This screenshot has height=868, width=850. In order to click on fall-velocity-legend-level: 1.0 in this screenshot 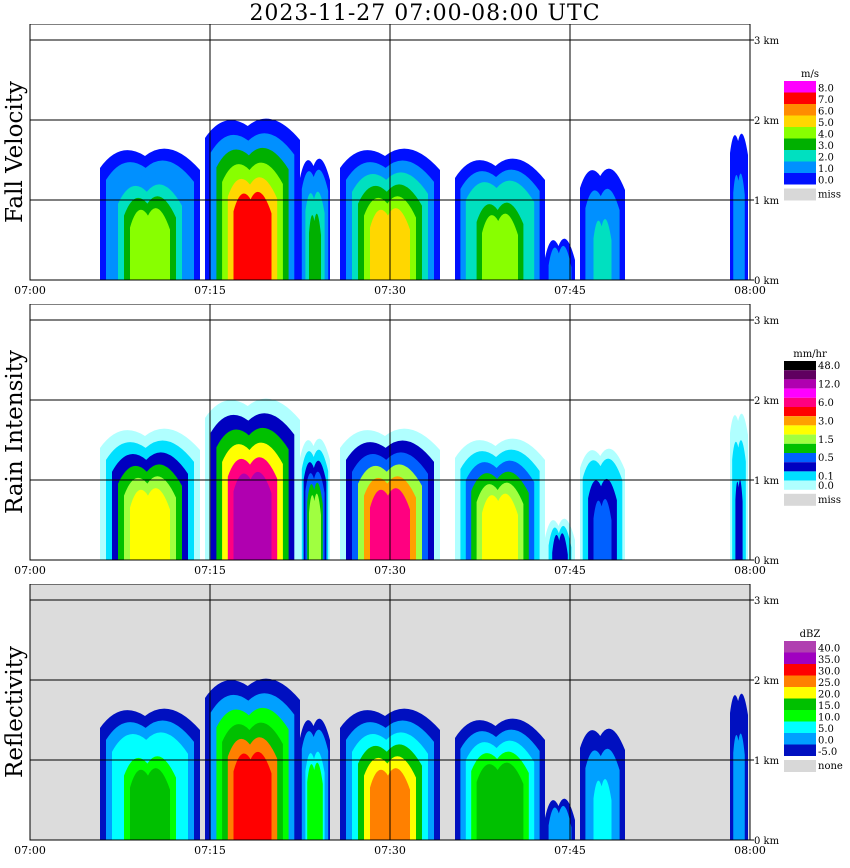, I will do `click(826, 169)`.